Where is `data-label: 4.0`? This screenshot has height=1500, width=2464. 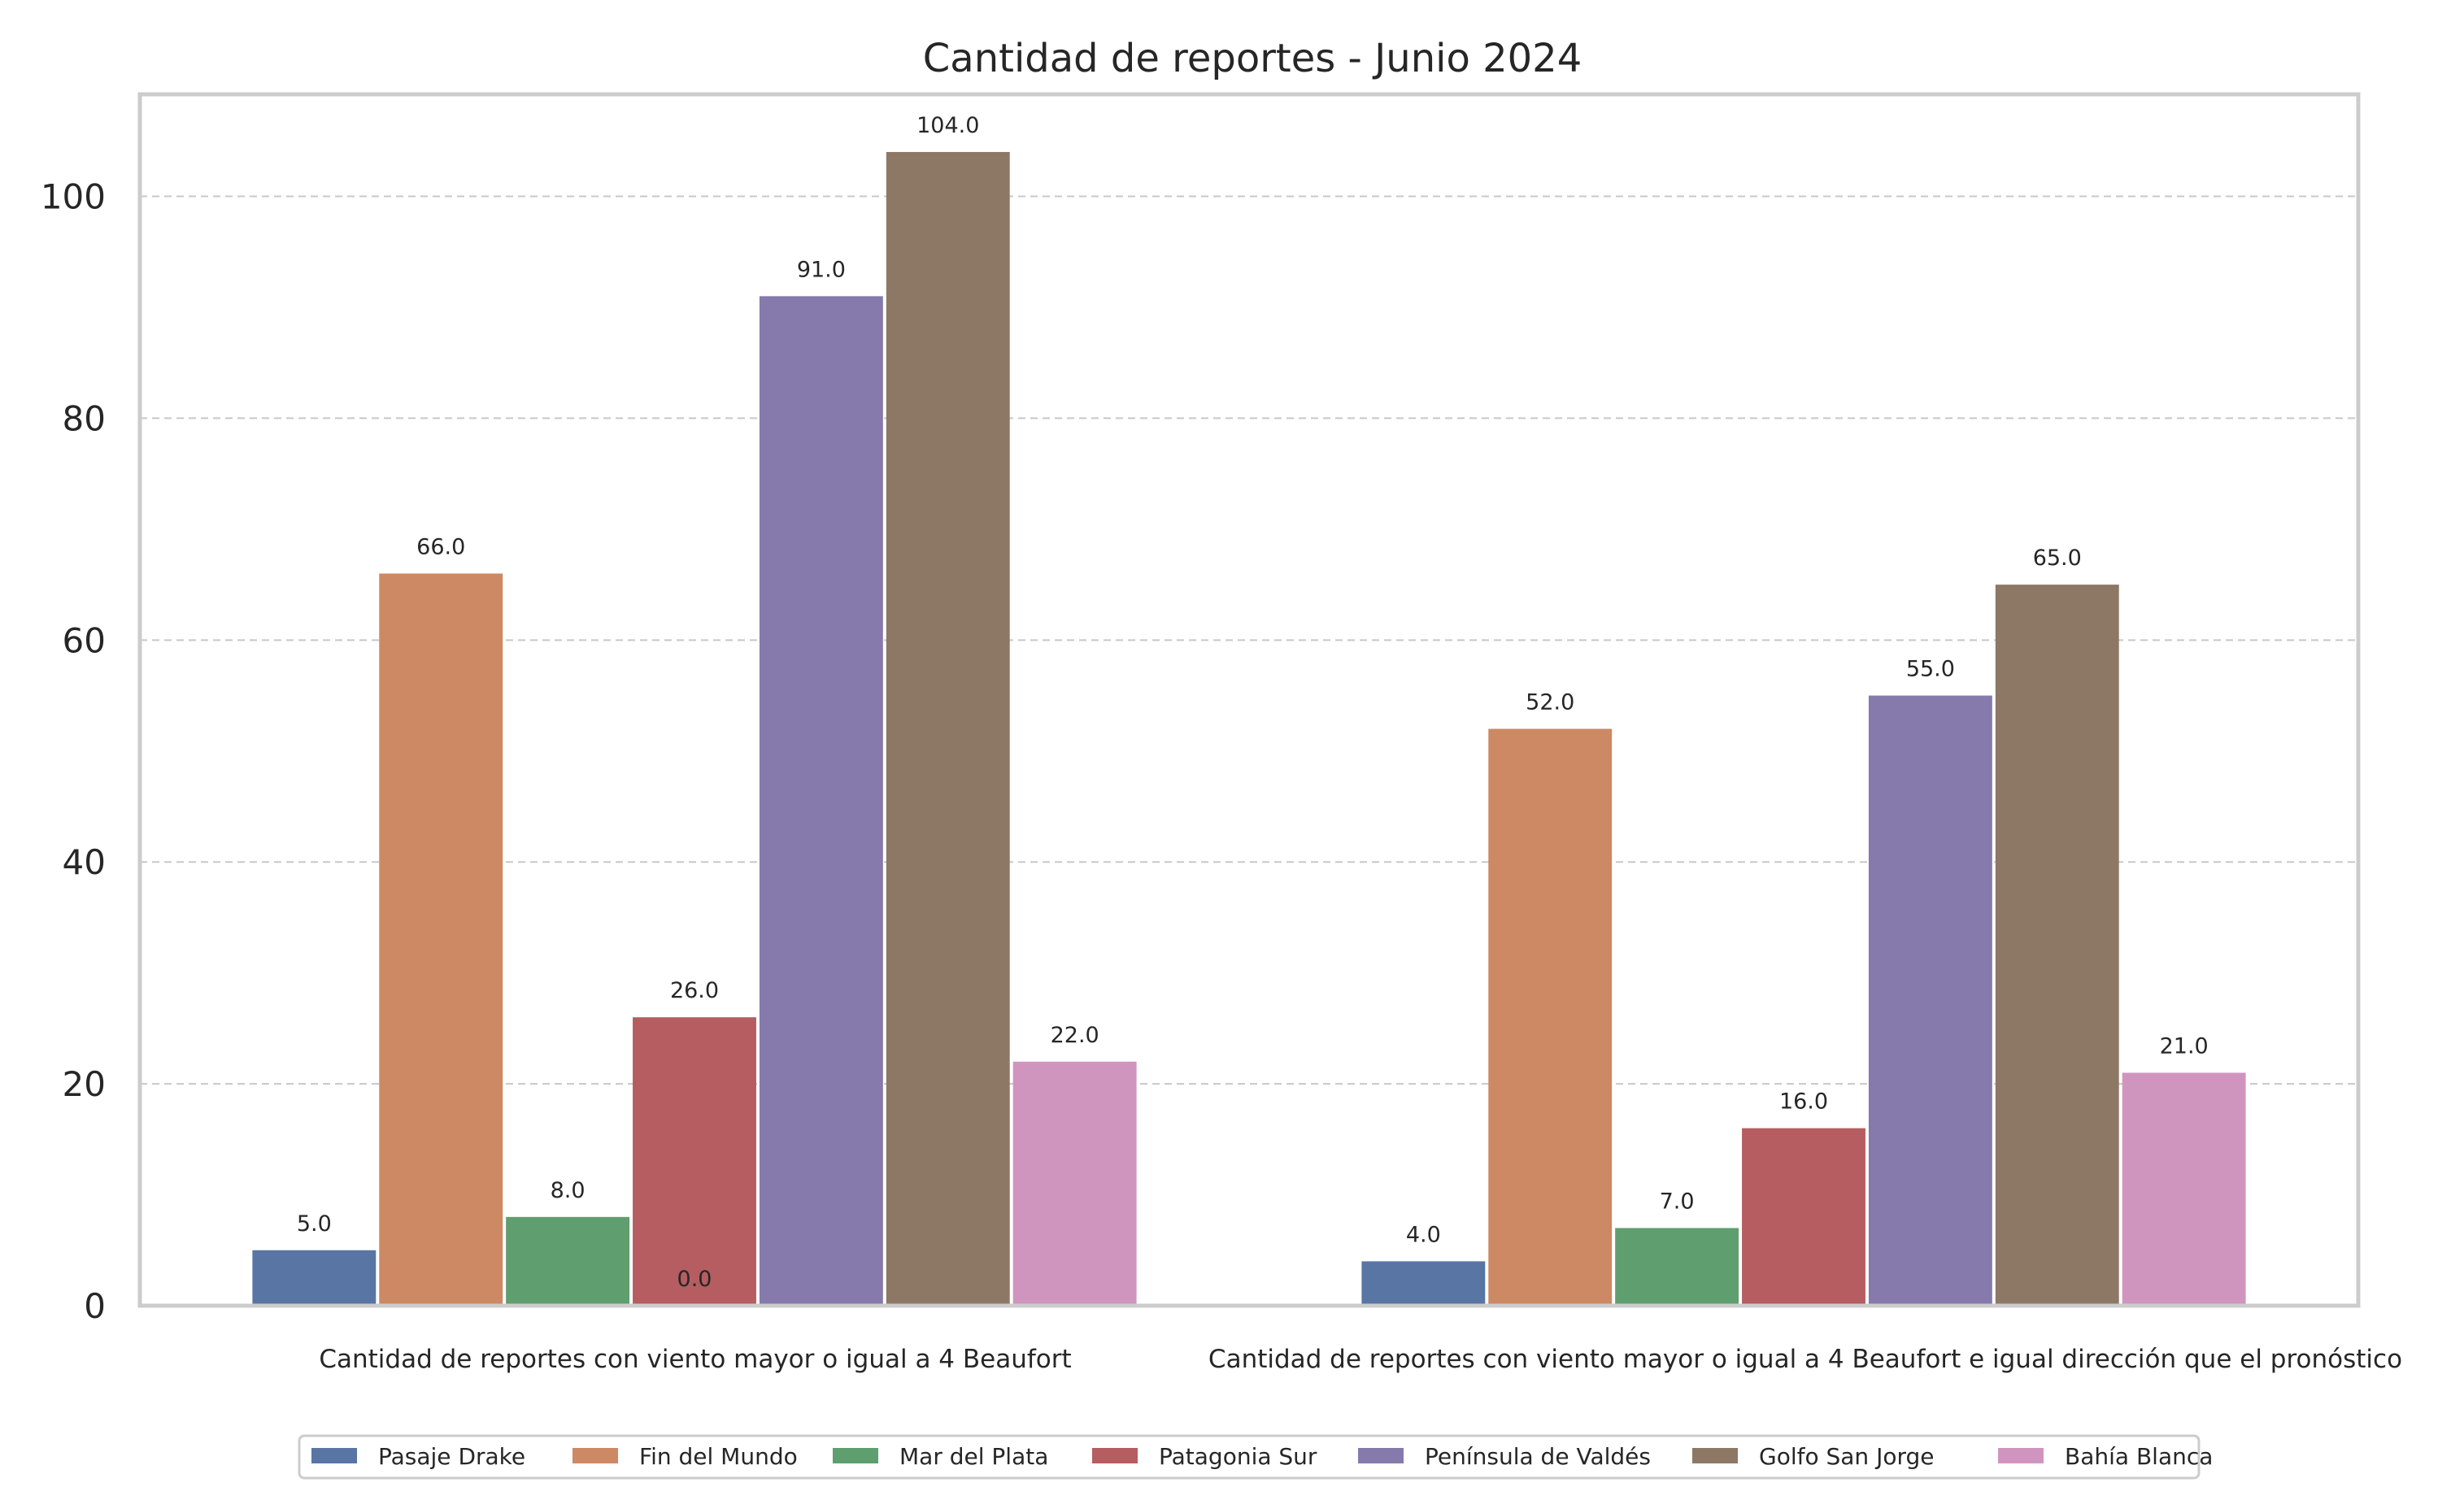
data-label: 4.0 is located at coordinates (1423, 1234).